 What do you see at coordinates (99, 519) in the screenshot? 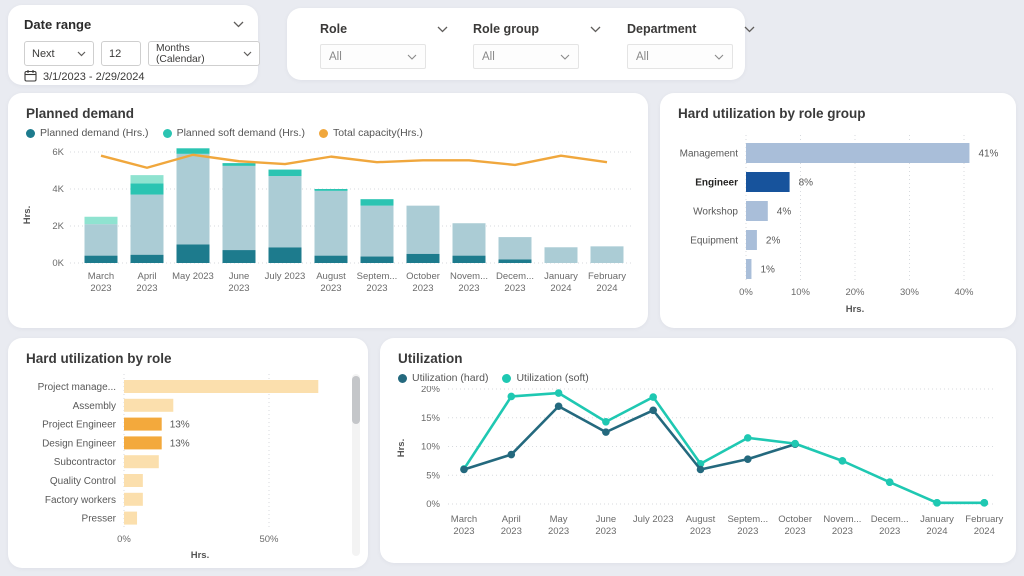
I see `category-label: Presser` at bounding box center [99, 519].